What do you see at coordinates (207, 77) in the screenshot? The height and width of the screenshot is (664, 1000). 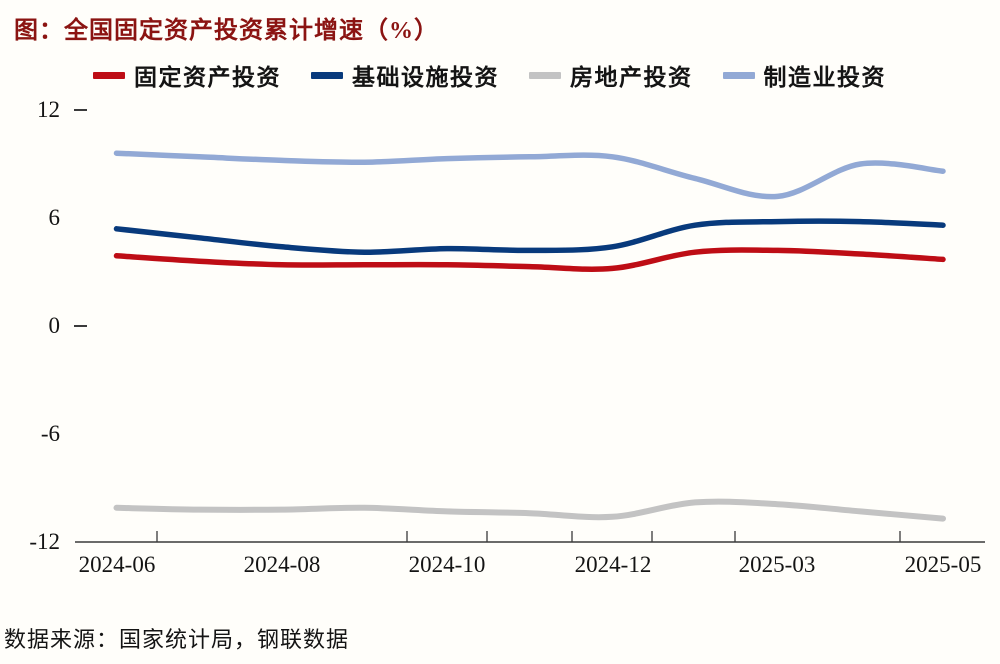 I see `legend-label-fixed-asset-investment: 固定资产投资` at bounding box center [207, 77].